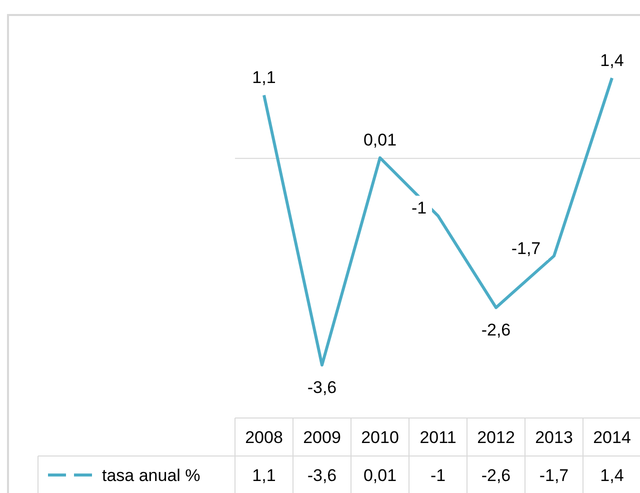 This screenshot has height=493, width=640. What do you see at coordinates (264, 437) in the screenshot?
I see `x-tick-label: 2008` at bounding box center [264, 437].